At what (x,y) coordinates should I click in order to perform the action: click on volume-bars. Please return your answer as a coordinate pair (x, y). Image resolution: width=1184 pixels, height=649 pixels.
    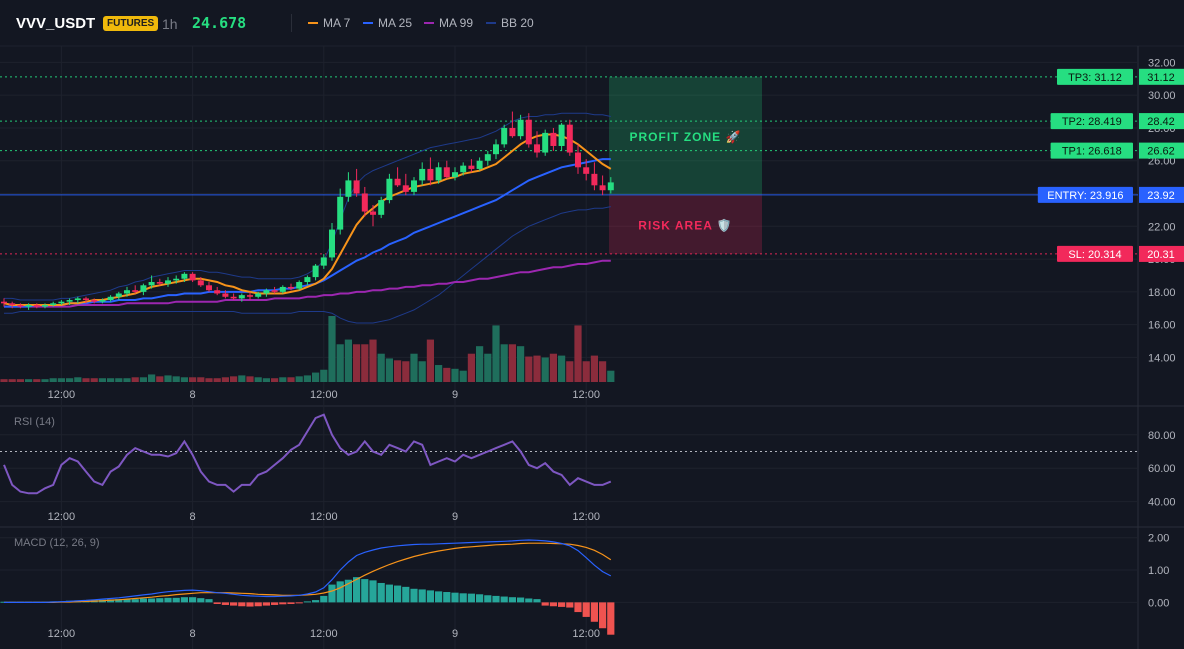
    Looking at the image, I should click on (307, 349).